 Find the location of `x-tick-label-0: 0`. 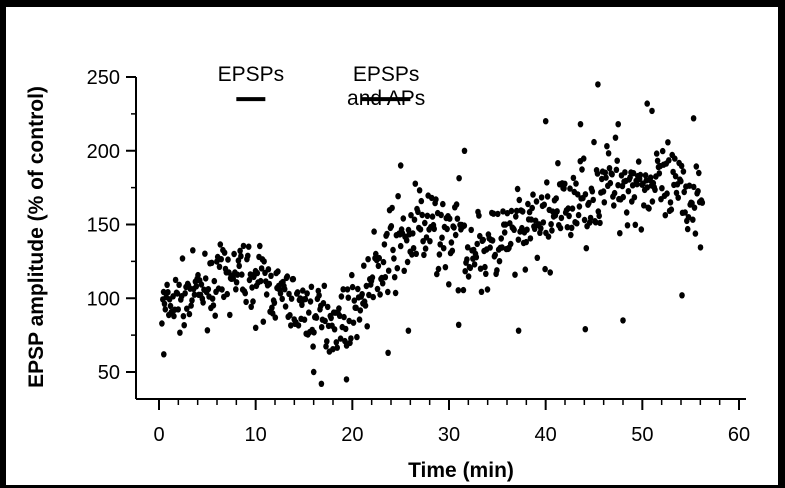

x-tick-label-0: 0 is located at coordinates (158, 435).